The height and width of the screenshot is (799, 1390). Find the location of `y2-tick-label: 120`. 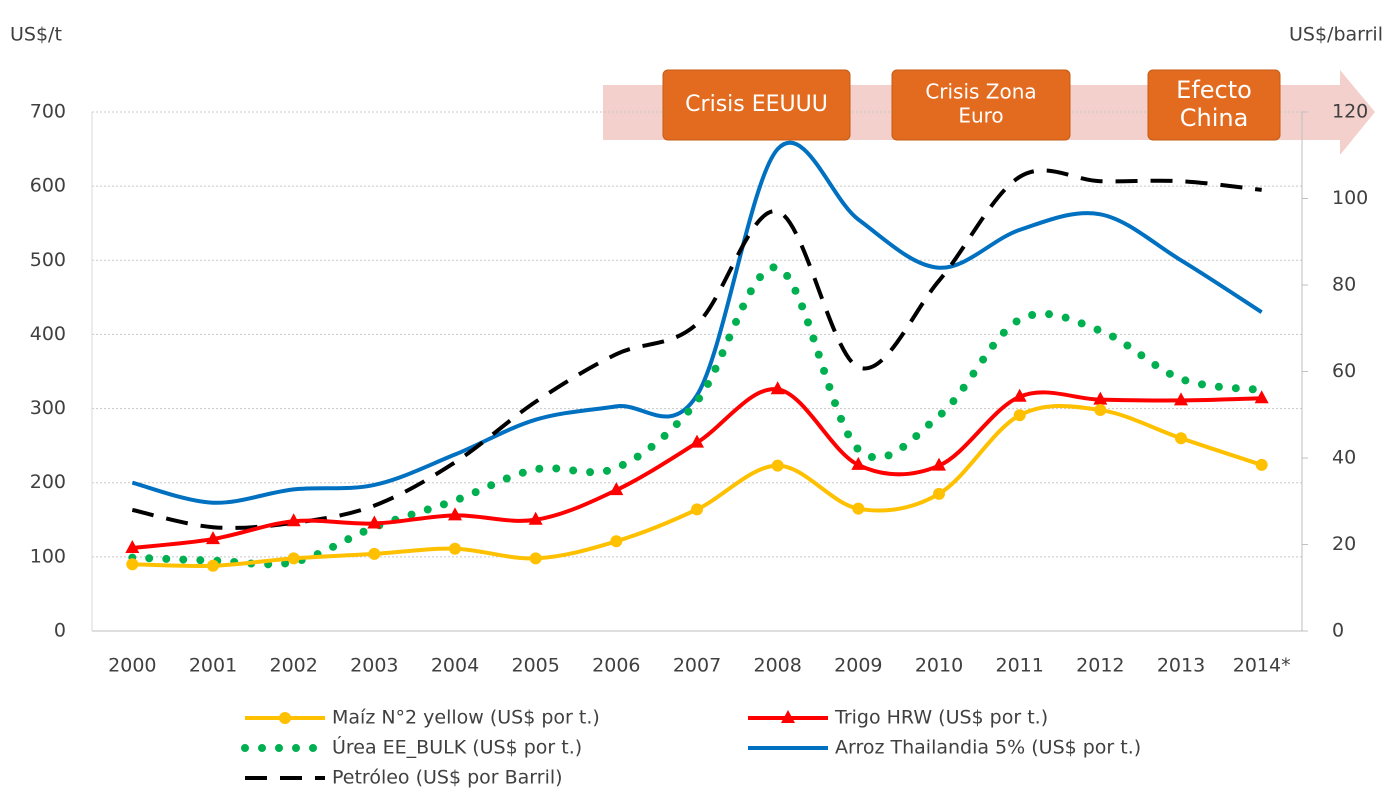

y2-tick-label: 120 is located at coordinates (1350, 112).